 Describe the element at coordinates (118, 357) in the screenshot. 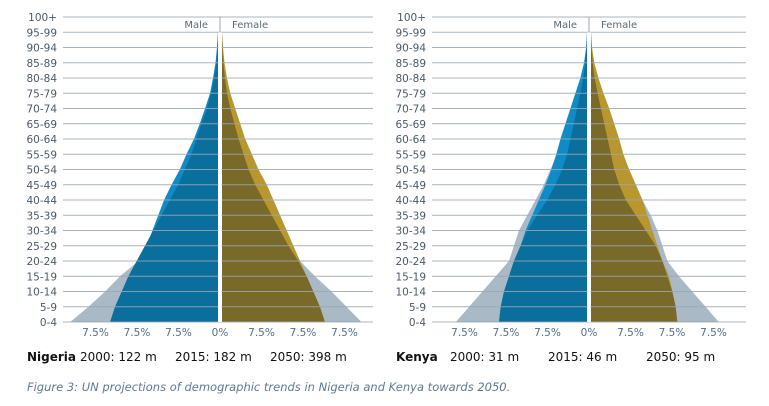

I see `nigeria-2000-total: 2000: 122 m` at that location.